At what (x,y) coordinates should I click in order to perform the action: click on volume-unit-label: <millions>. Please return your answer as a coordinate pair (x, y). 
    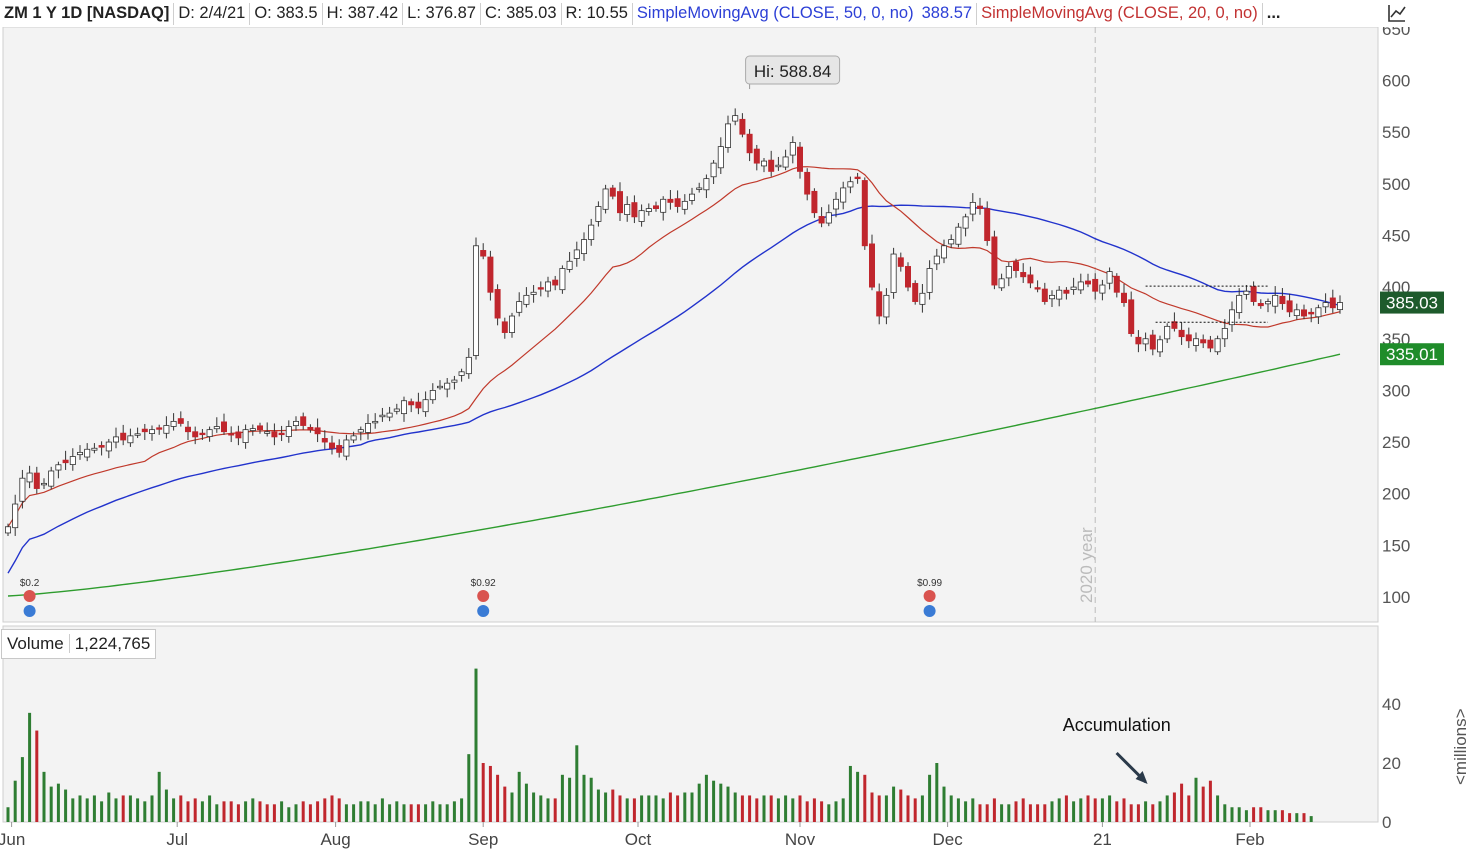
    Looking at the image, I should click on (1459, 746).